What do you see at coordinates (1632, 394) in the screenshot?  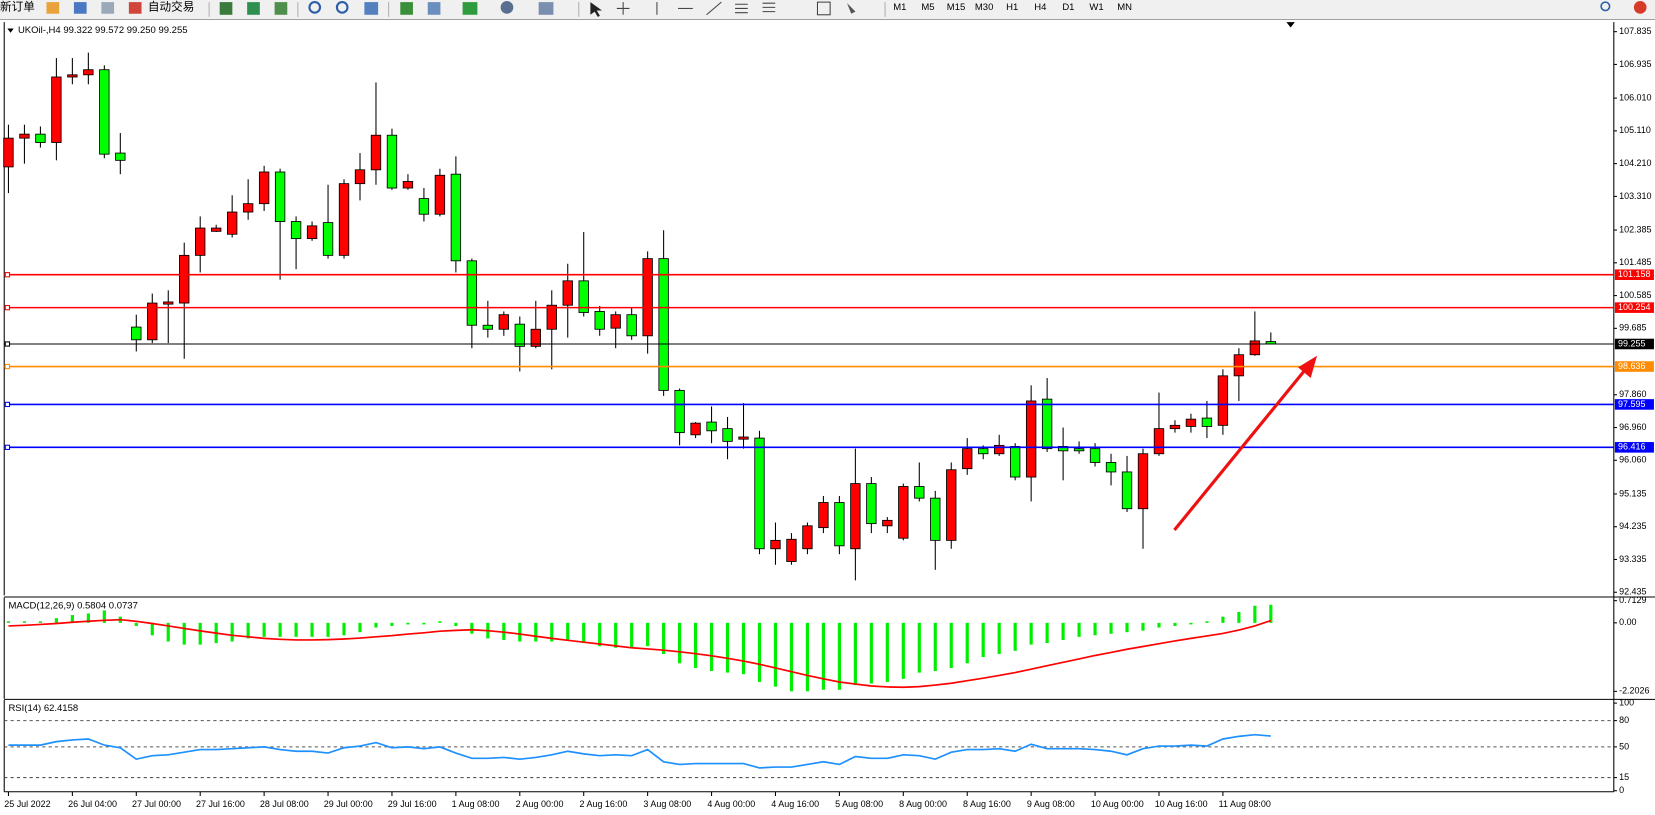 I see `y-tick-label: 97.860` at bounding box center [1632, 394].